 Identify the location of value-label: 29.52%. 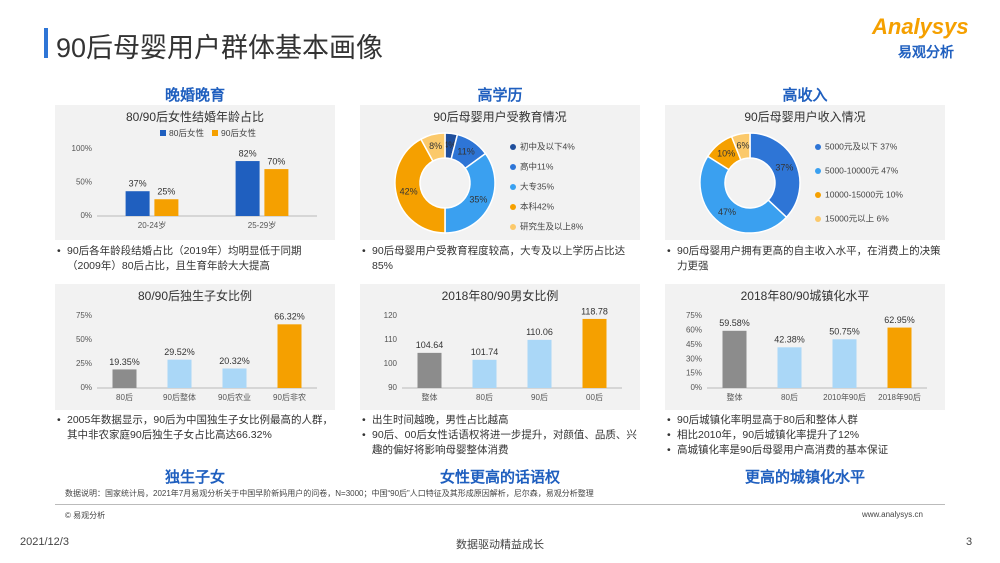
(179, 352).